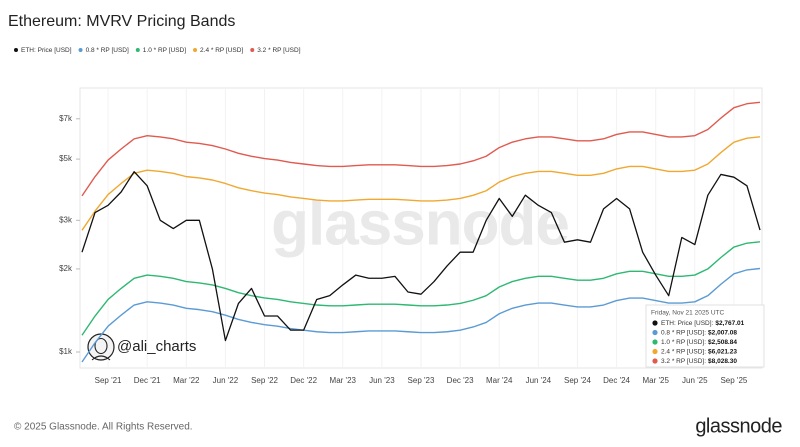  Describe the element at coordinates (577, 380) in the screenshot. I see `x-tick-label: Sep '24` at that location.